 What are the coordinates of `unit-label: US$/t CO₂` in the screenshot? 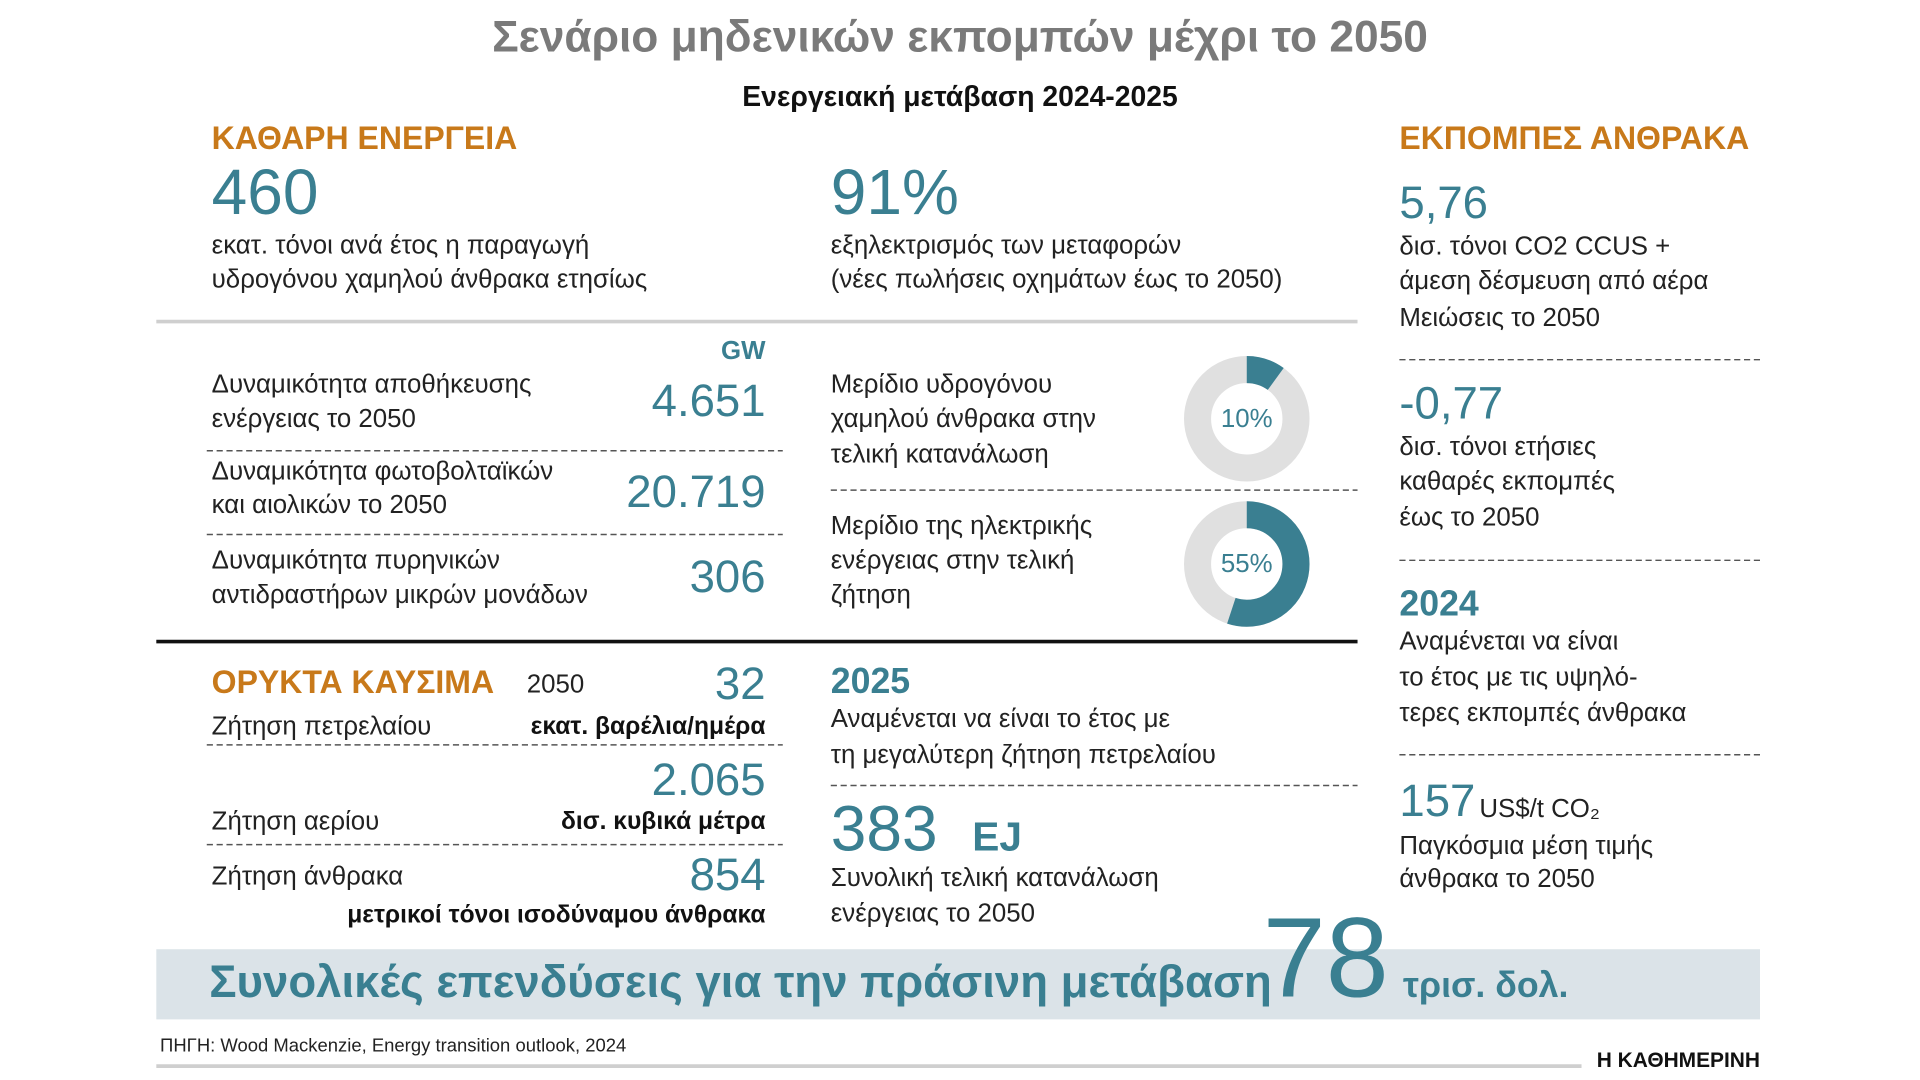 It's located at (1539, 809).